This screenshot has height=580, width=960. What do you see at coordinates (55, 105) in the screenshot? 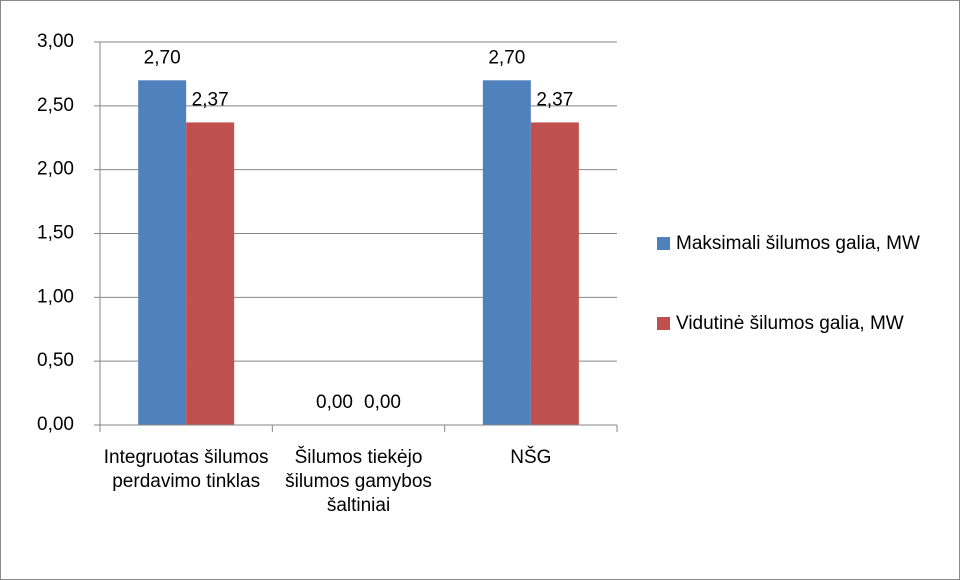
I see `y-tick-label: 2,50` at bounding box center [55, 105].